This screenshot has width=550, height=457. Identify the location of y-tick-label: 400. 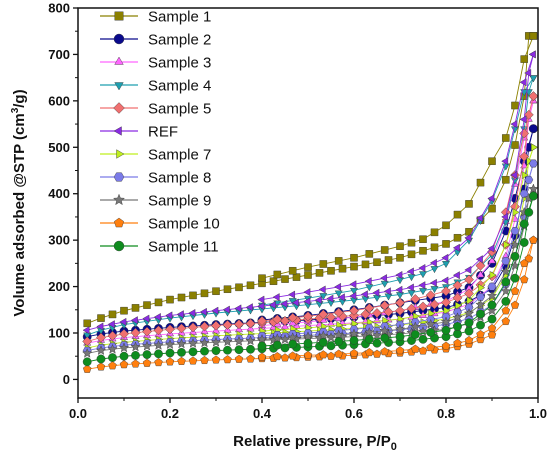
(59, 193).